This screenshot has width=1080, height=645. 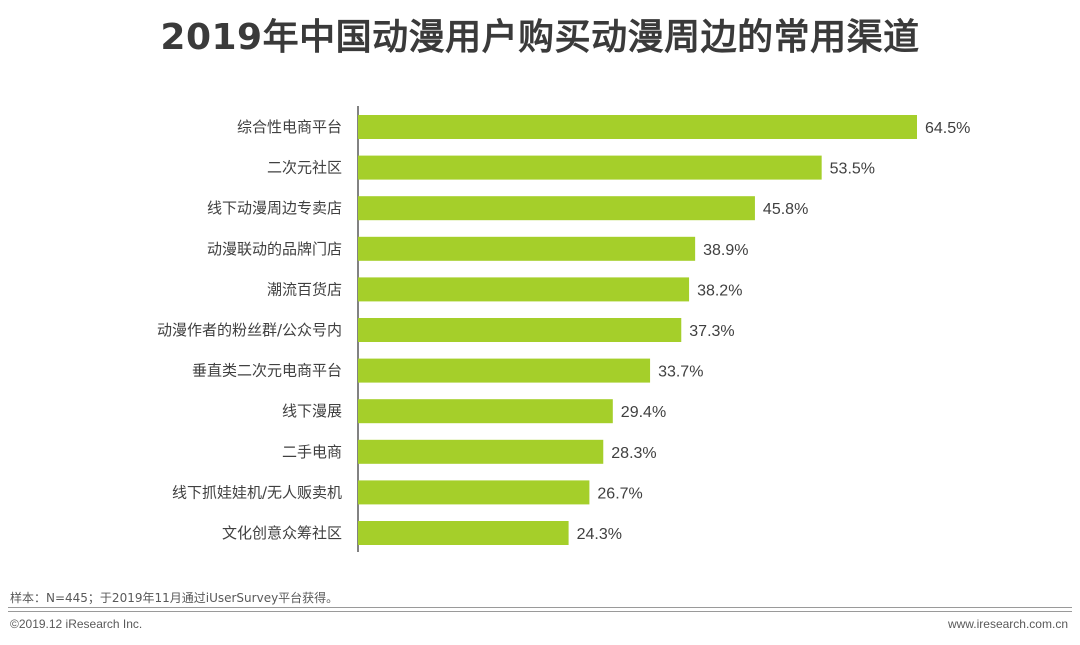 I want to click on source-note: 样本：N=445；于2019年11月通过iUserSurvey平台获得。, so click(x=174, y=598).